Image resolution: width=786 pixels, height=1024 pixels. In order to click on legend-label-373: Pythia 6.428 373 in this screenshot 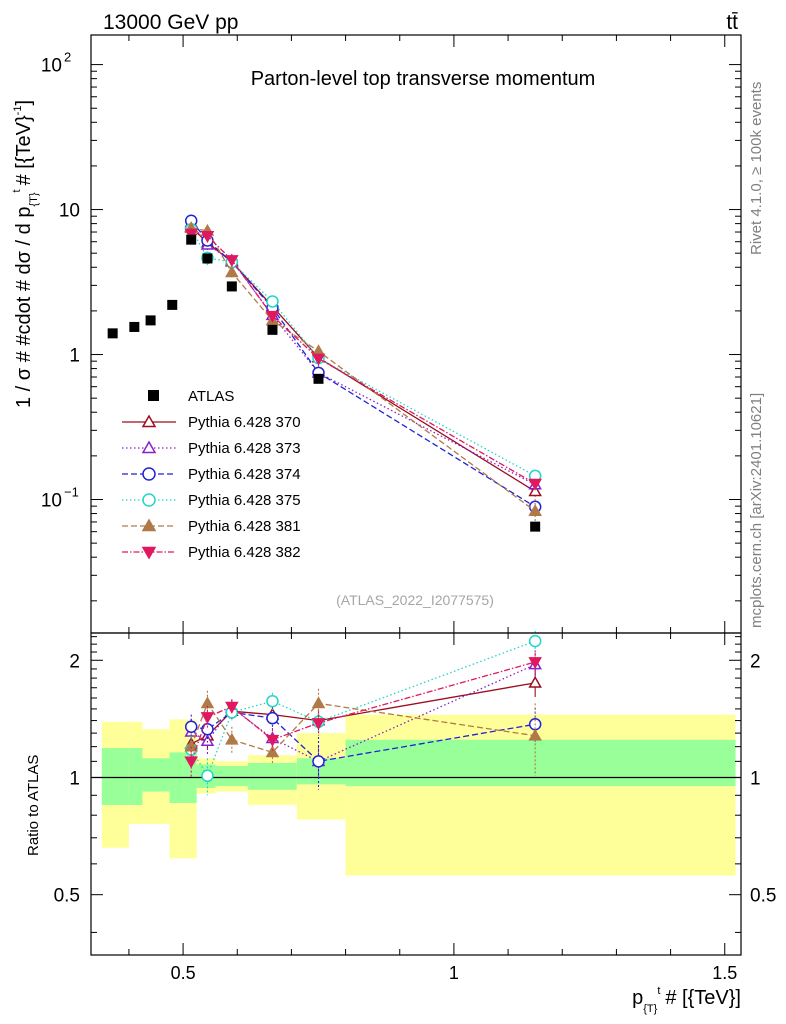, I will do `click(244, 448)`.